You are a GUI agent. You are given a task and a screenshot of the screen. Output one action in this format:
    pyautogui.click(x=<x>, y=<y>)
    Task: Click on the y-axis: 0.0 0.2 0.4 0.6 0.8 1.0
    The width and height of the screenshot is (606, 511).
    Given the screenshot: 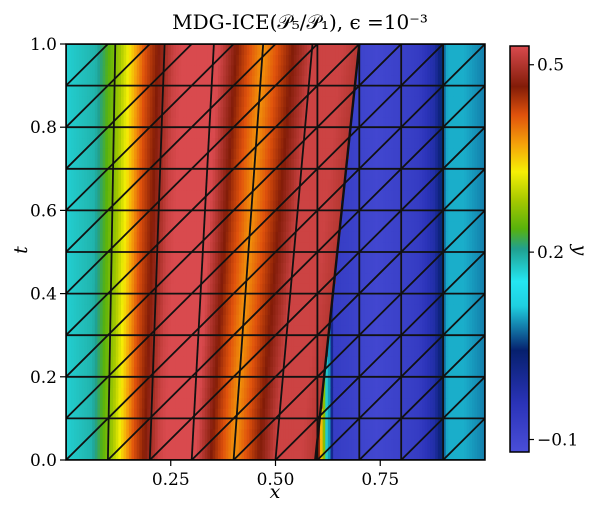 What is the action you would take?
    pyautogui.click(x=48, y=253)
    